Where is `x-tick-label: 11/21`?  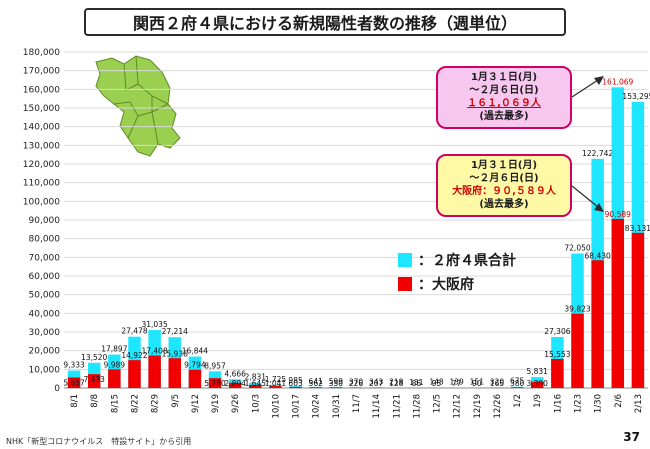
x-tick-label: 11/21 is located at coordinates (397, 406).